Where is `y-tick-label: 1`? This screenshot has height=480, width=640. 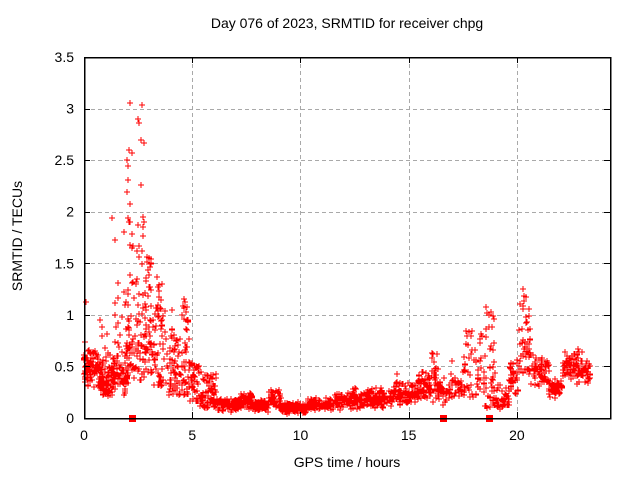 y-tick-label: 1 is located at coordinates (70, 315).